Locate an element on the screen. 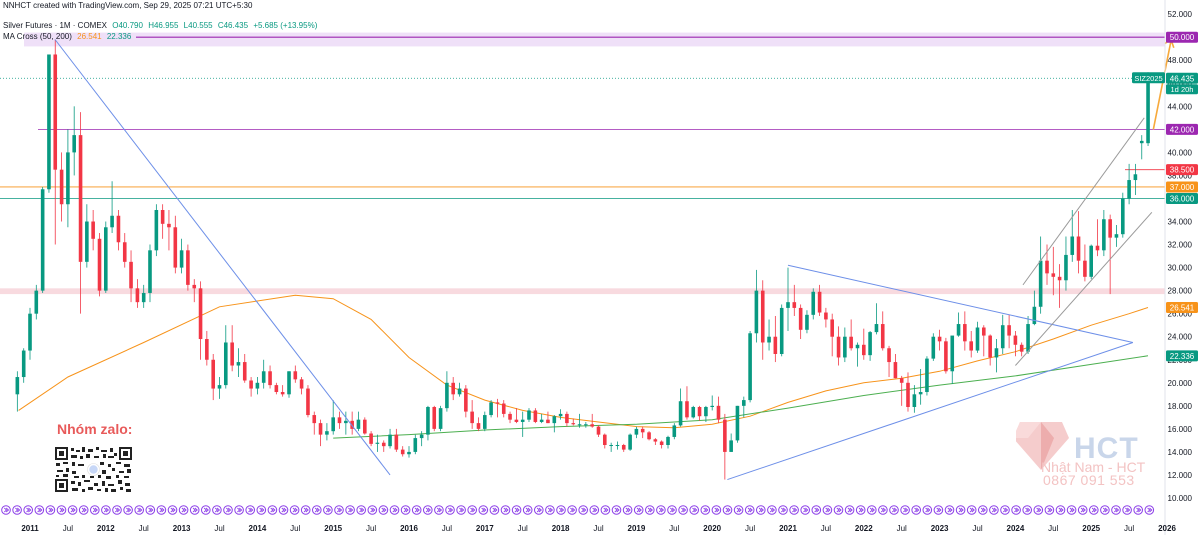 This screenshot has width=1200, height=535. legend-indicator: MA Cross (50, 200) 26.541 22.336 is located at coordinates (68, 36).